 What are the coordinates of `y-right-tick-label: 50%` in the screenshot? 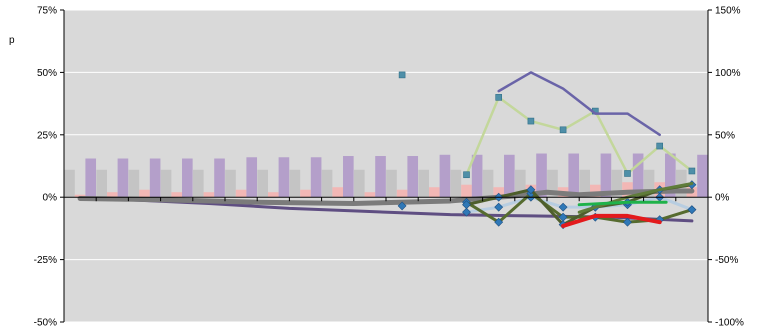 It's located at (725, 135).